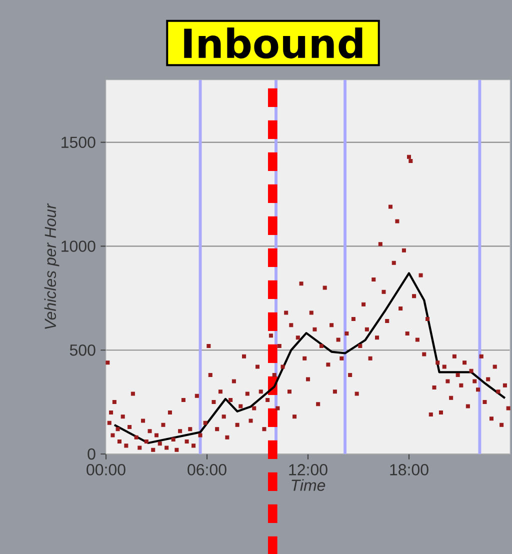 This screenshot has height=554, width=512. I want to click on x-tick-label: 12:00, so click(308, 470).